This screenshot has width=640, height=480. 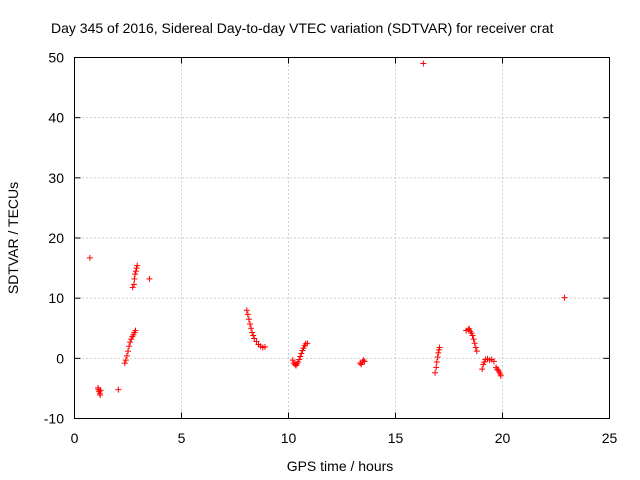 What do you see at coordinates (56, 238) in the screenshot?
I see `y-tick-label: 20` at bounding box center [56, 238].